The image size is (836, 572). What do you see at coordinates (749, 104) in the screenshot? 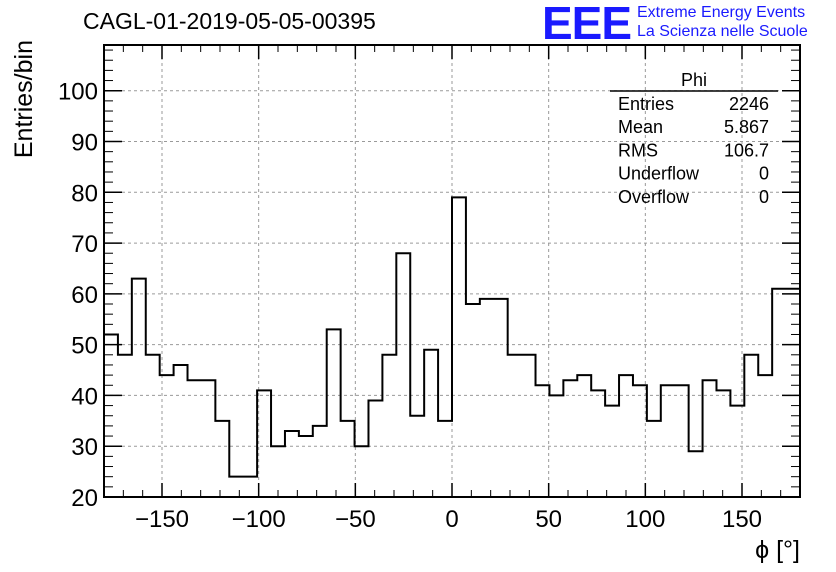
I see `stats-value: 2246` at bounding box center [749, 104].